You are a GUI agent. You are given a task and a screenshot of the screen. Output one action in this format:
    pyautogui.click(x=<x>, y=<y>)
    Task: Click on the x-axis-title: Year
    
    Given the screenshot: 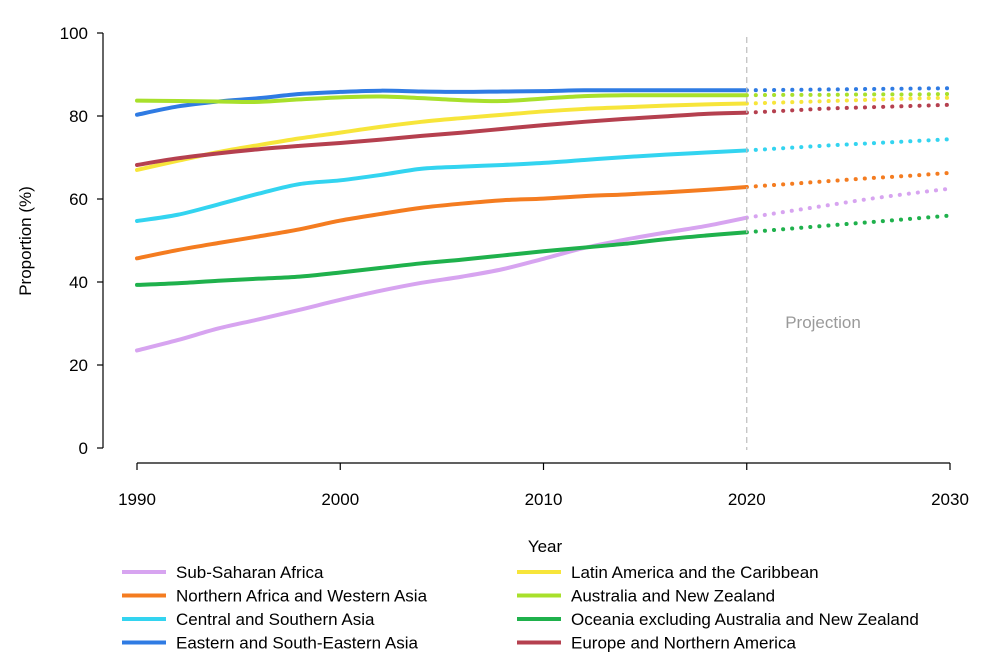 What is the action you would take?
    pyautogui.click(x=545, y=546)
    